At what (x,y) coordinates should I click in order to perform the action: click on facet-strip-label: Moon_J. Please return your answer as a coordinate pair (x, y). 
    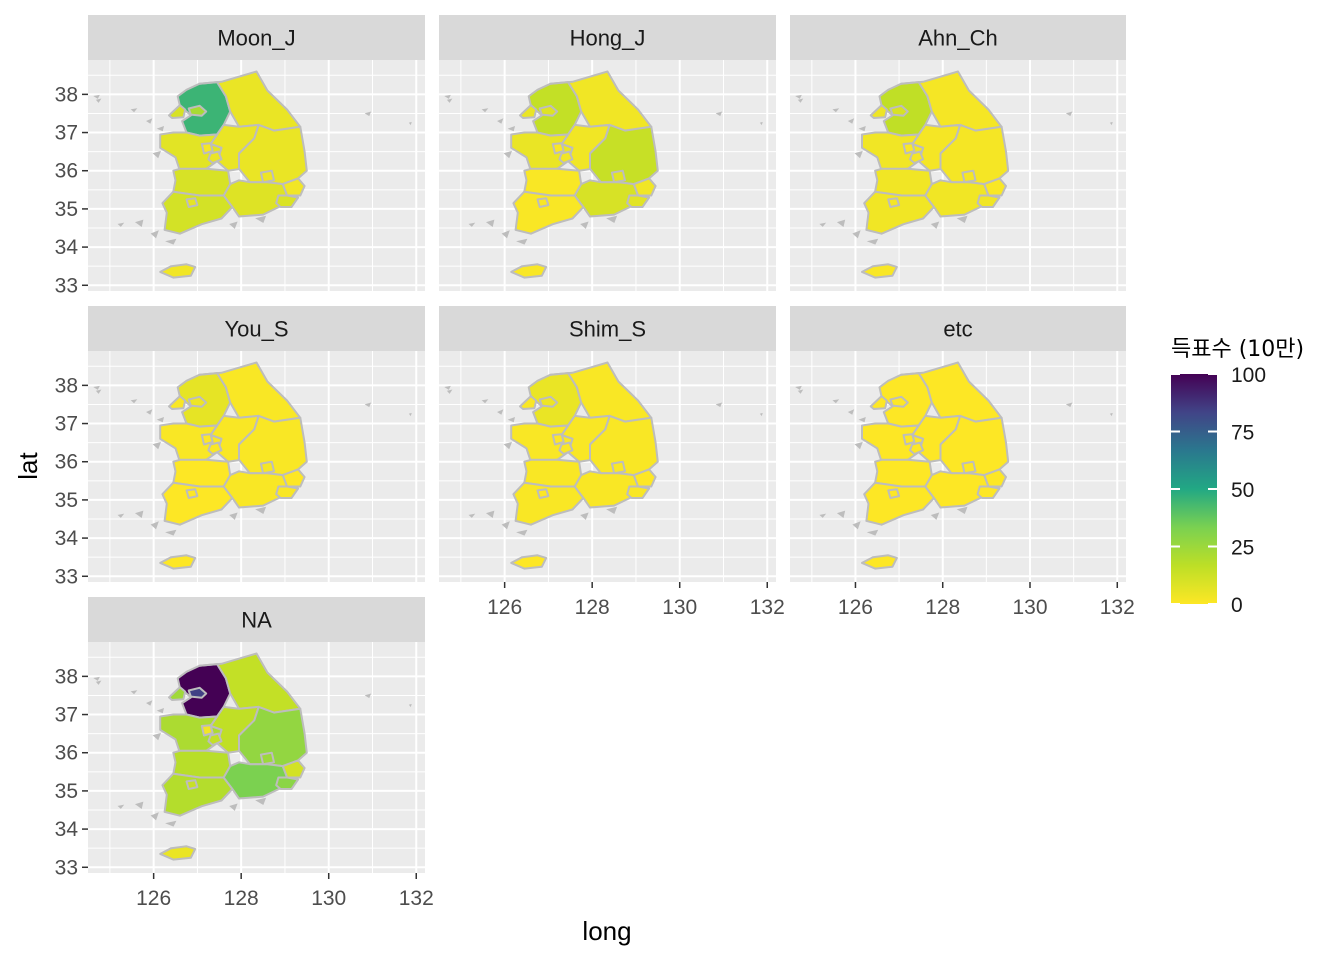
    Looking at the image, I should click on (256, 38).